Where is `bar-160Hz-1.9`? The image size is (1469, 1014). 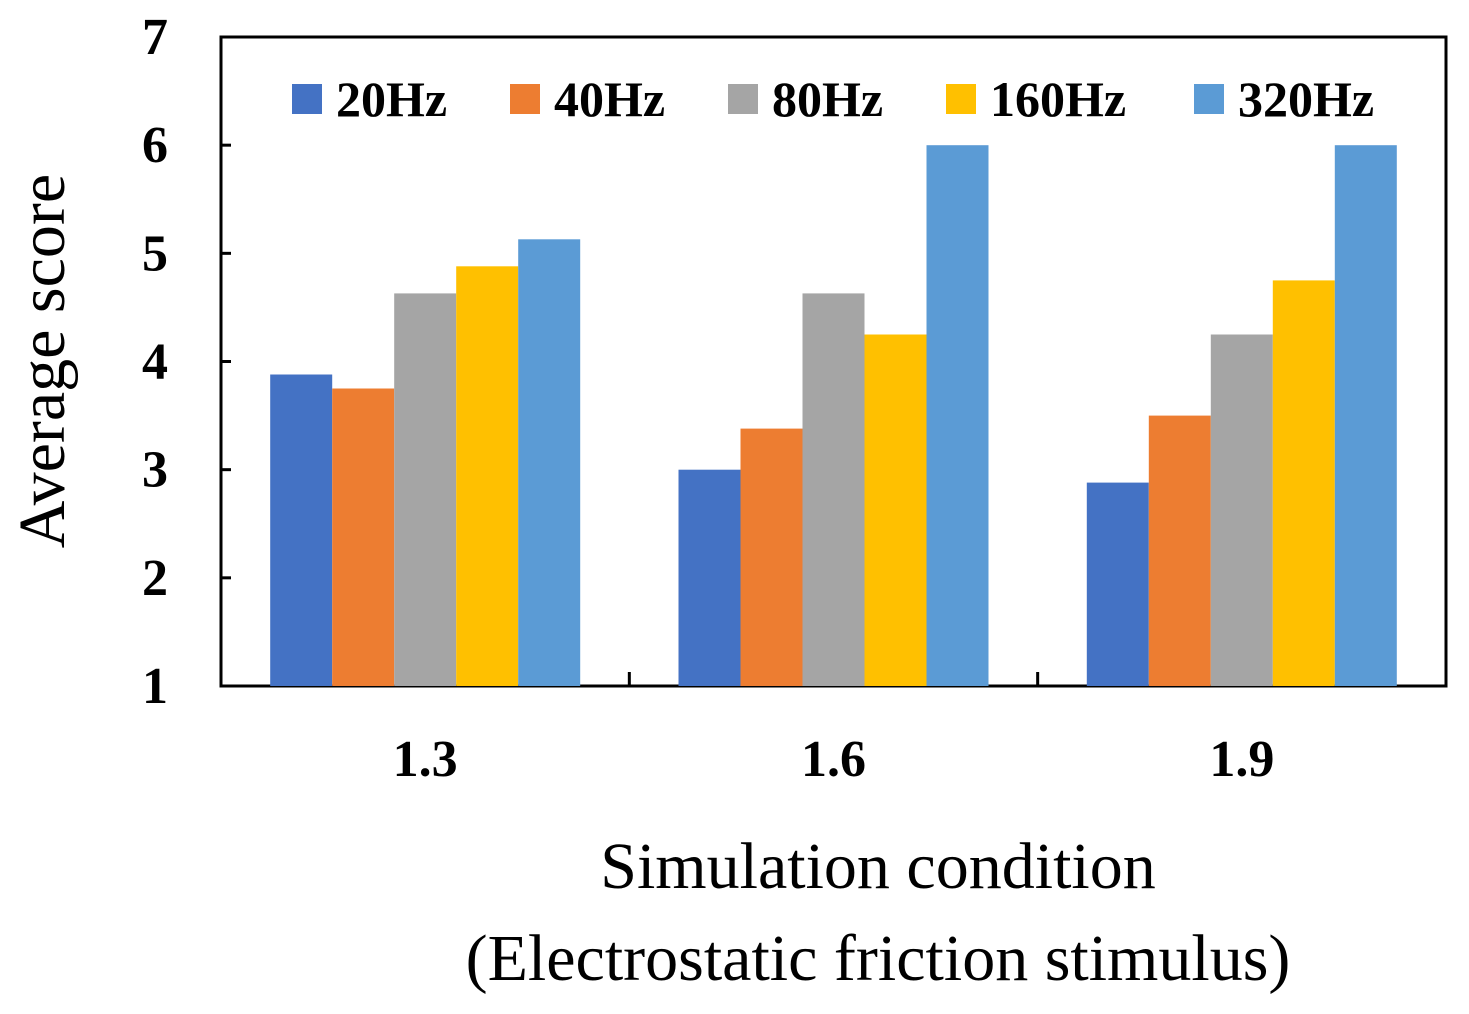
bar-160Hz-1.9 is located at coordinates (1303, 483).